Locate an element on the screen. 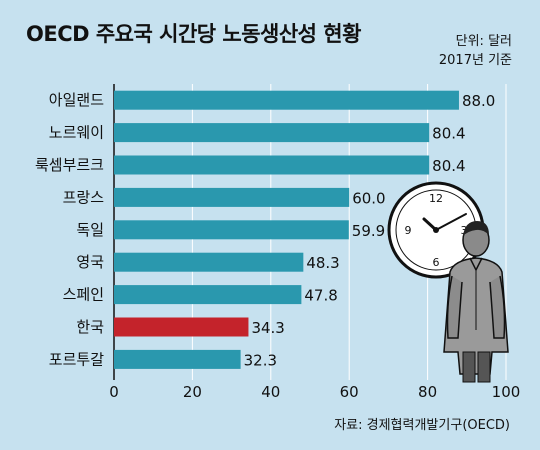  value-label: 59.9 is located at coordinates (368, 231).